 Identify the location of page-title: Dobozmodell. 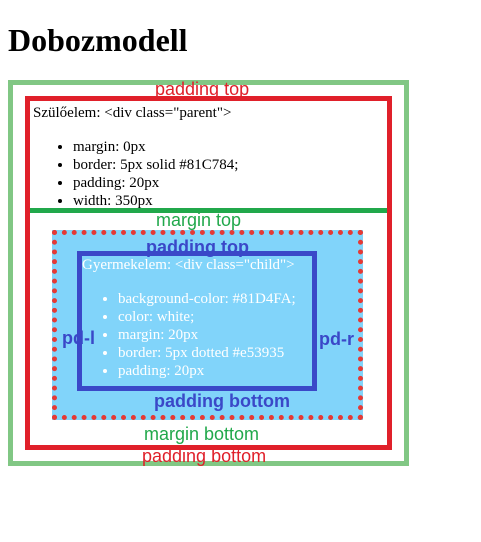
(98, 40).